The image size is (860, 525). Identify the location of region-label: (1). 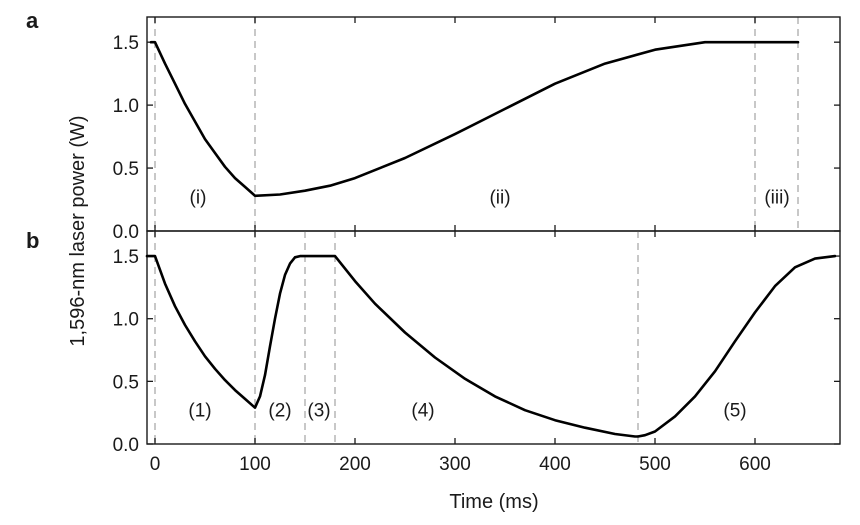
(199, 410).